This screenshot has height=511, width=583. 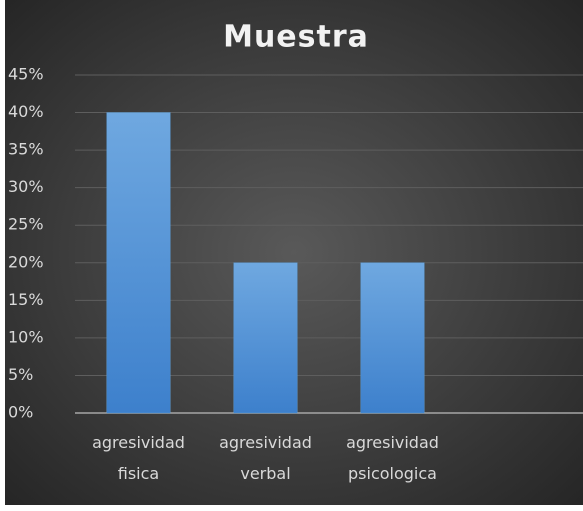 I want to click on chart-title: Muestra, so click(x=296, y=37).